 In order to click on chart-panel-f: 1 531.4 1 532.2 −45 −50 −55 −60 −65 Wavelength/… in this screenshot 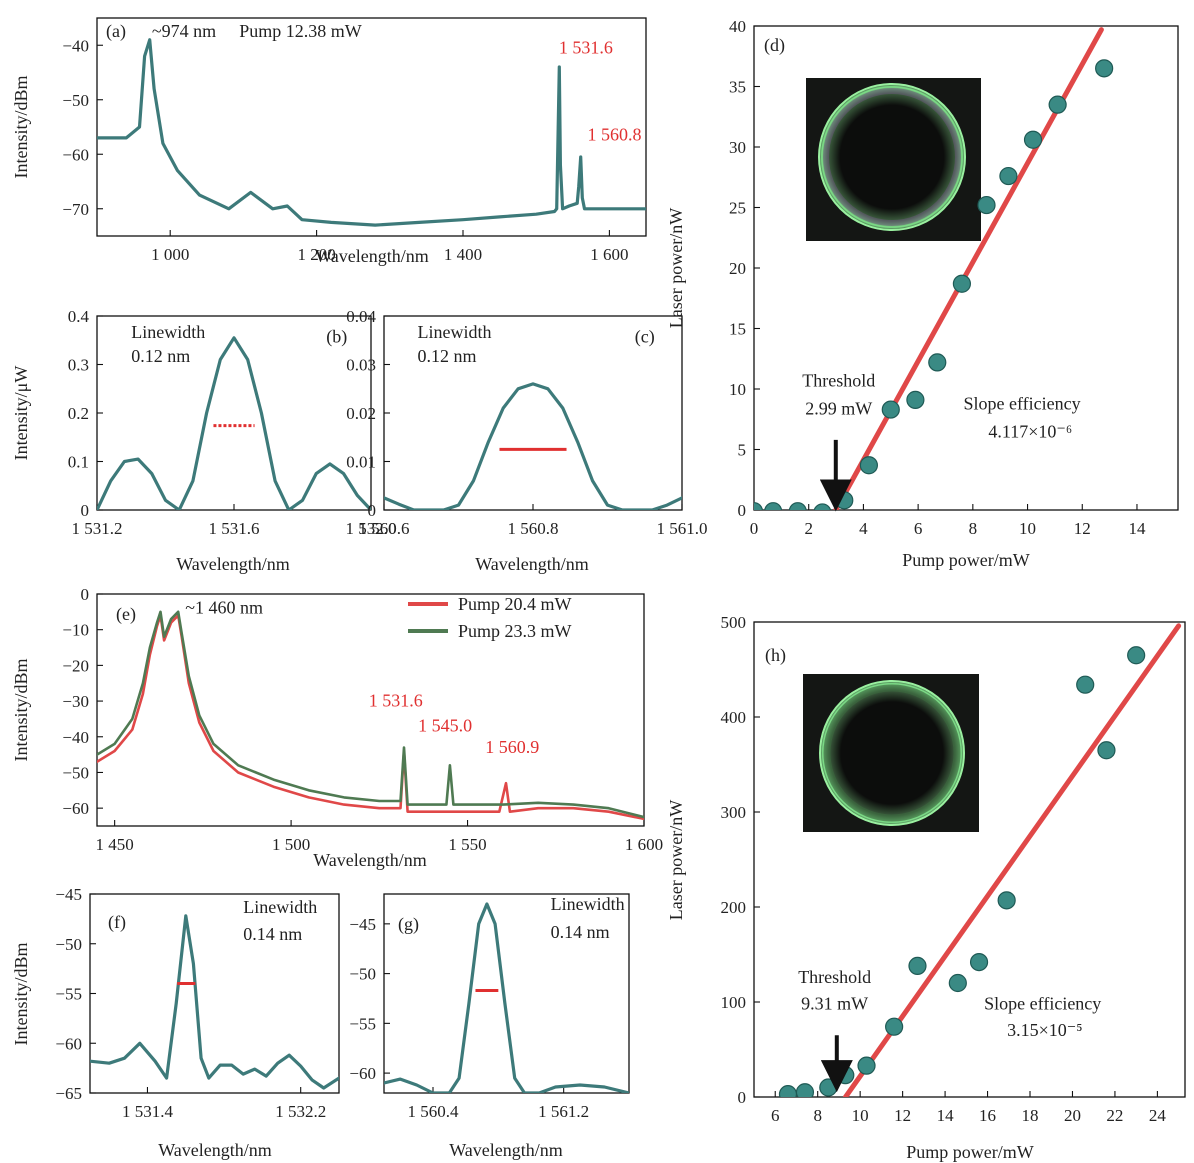, I will do `click(175, 1022)`.